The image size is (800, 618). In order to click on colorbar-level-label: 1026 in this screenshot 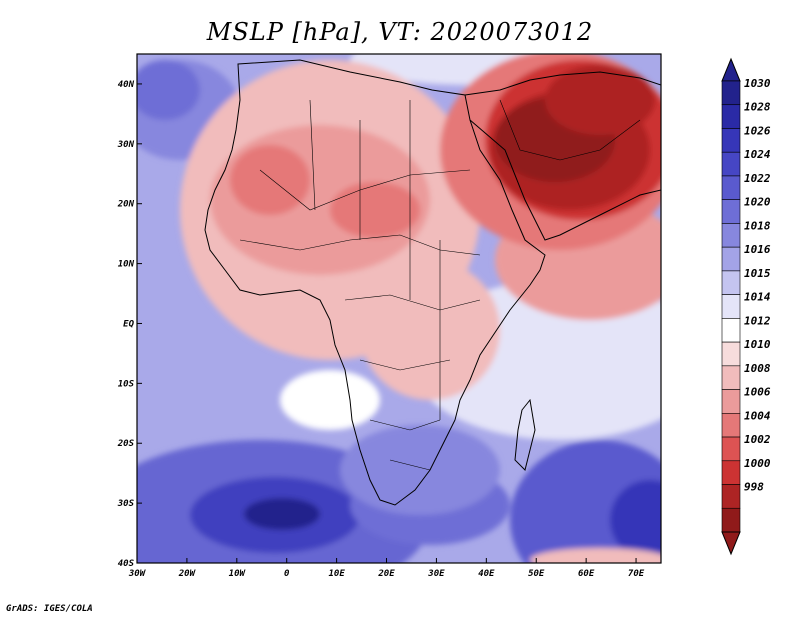, I will do `click(757, 130)`.